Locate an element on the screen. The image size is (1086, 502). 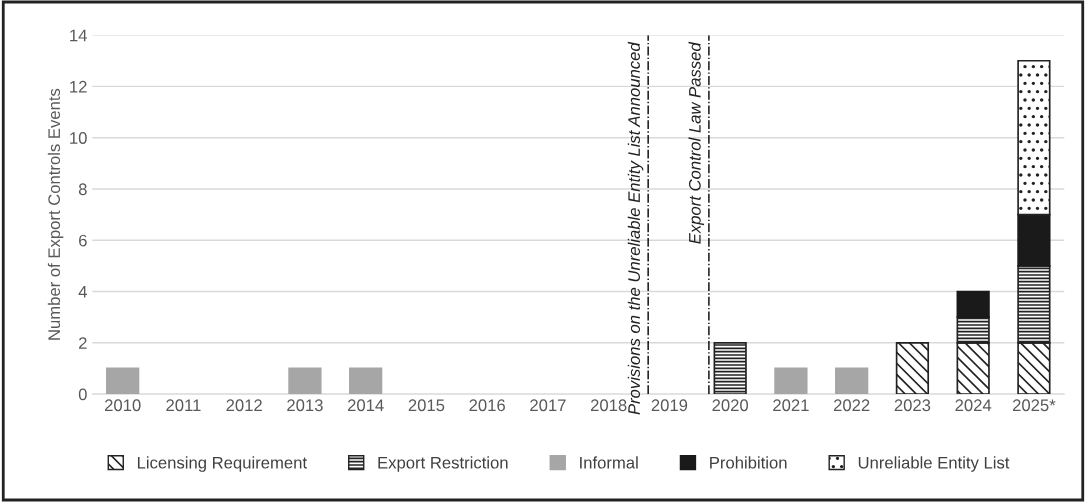
x-tick-label: 2024 is located at coordinates (973, 405).